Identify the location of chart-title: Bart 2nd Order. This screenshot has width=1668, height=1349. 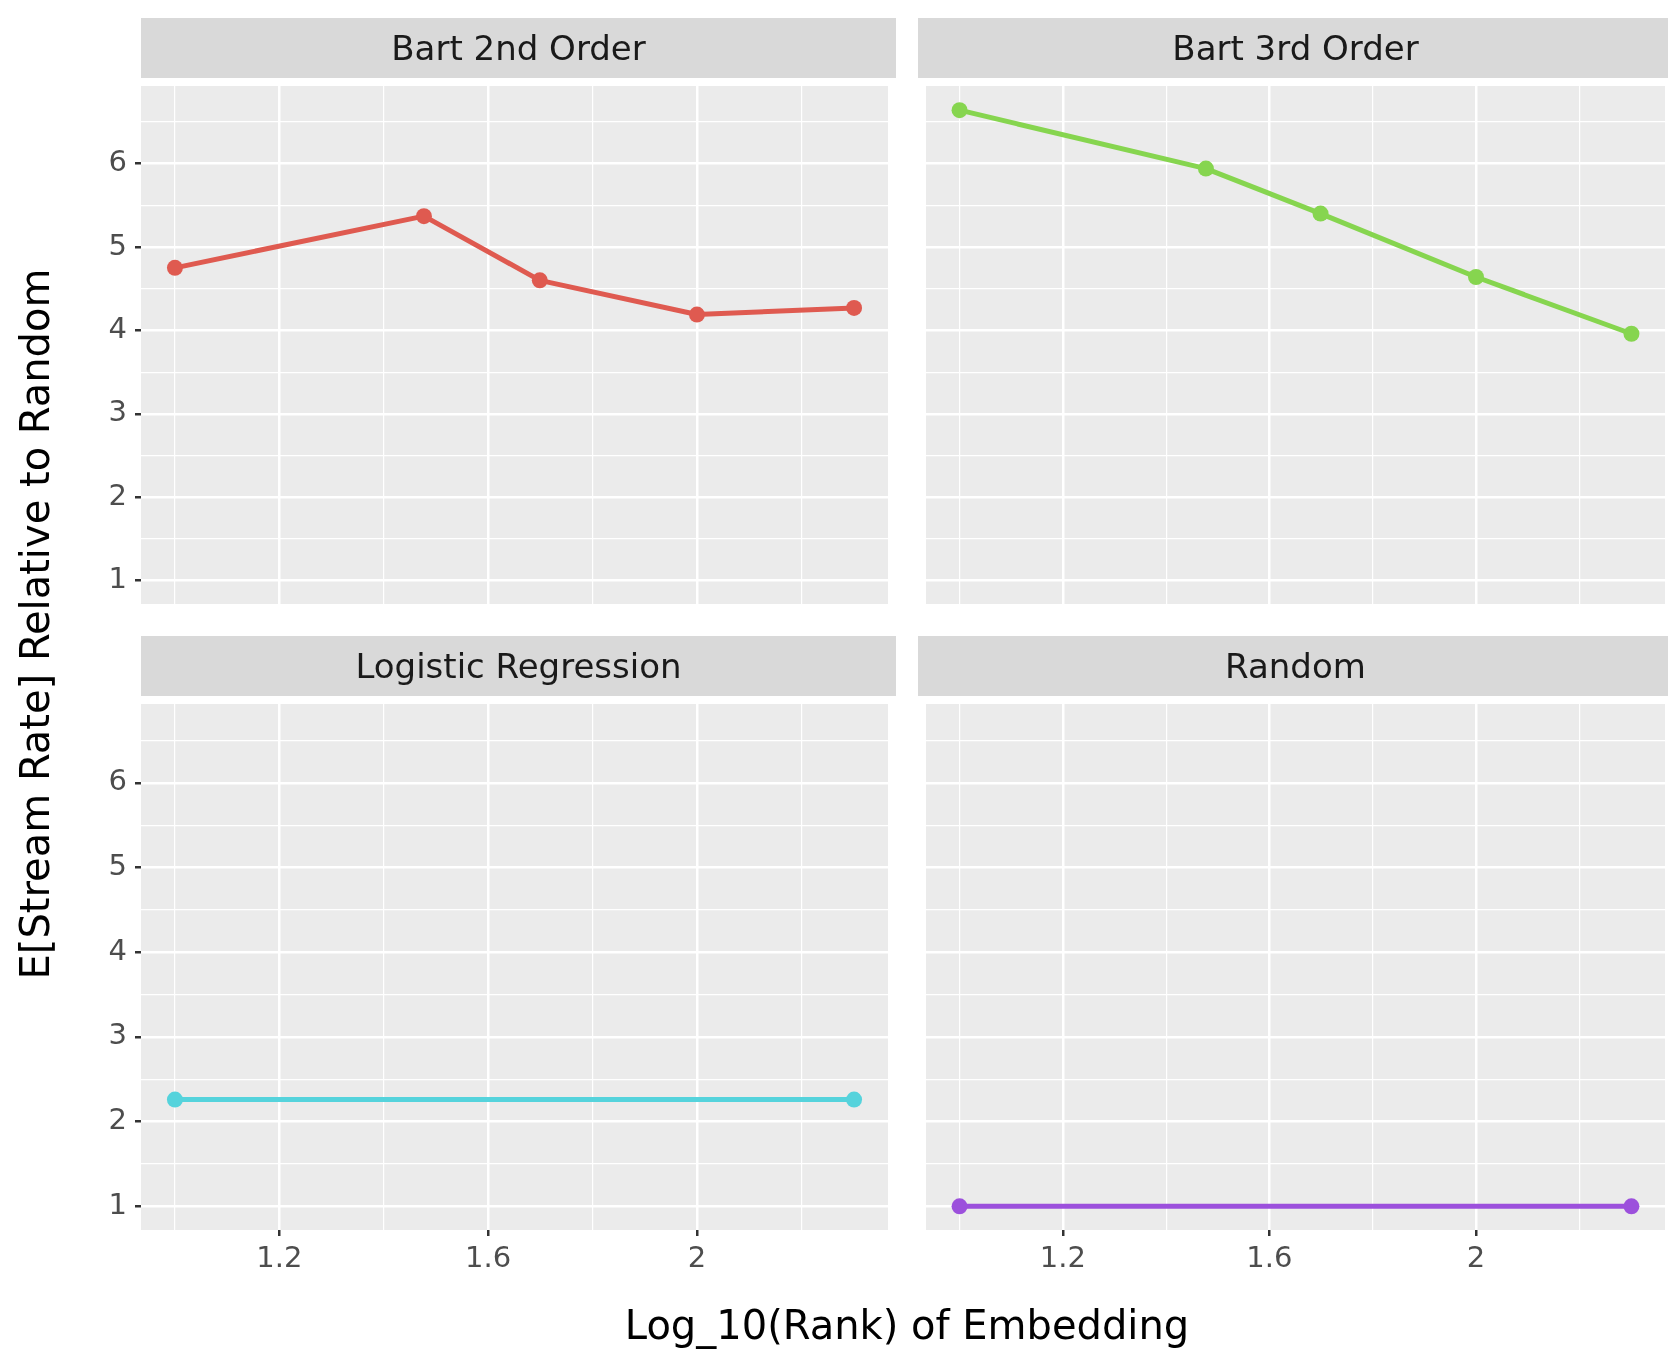
(518, 48).